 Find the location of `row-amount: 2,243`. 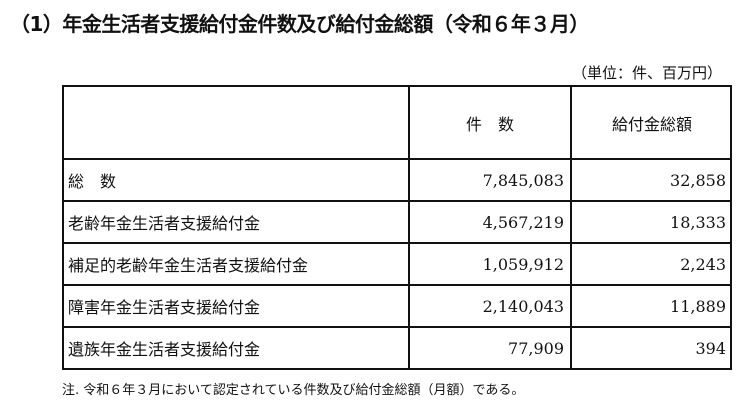

row-amount: 2,243 is located at coordinates (651, 264).